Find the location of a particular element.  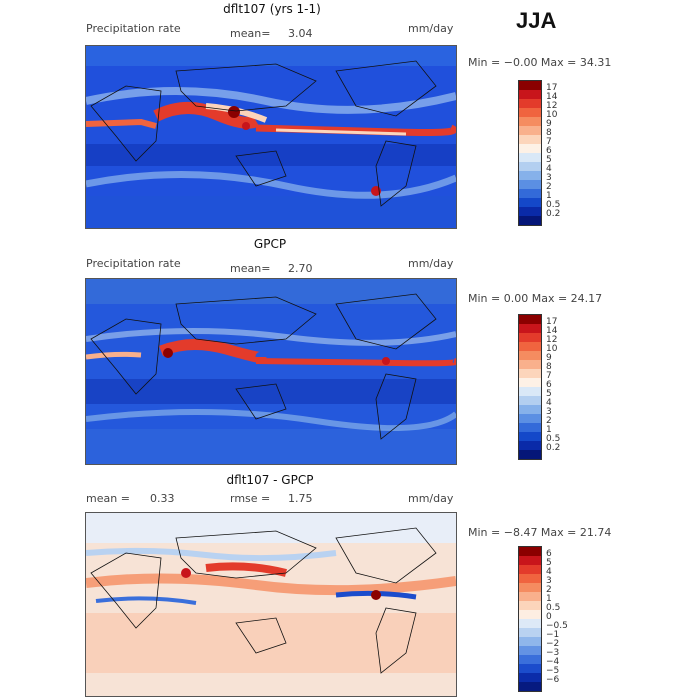

panel-3-colorbar is located at coordinates (530, 619).